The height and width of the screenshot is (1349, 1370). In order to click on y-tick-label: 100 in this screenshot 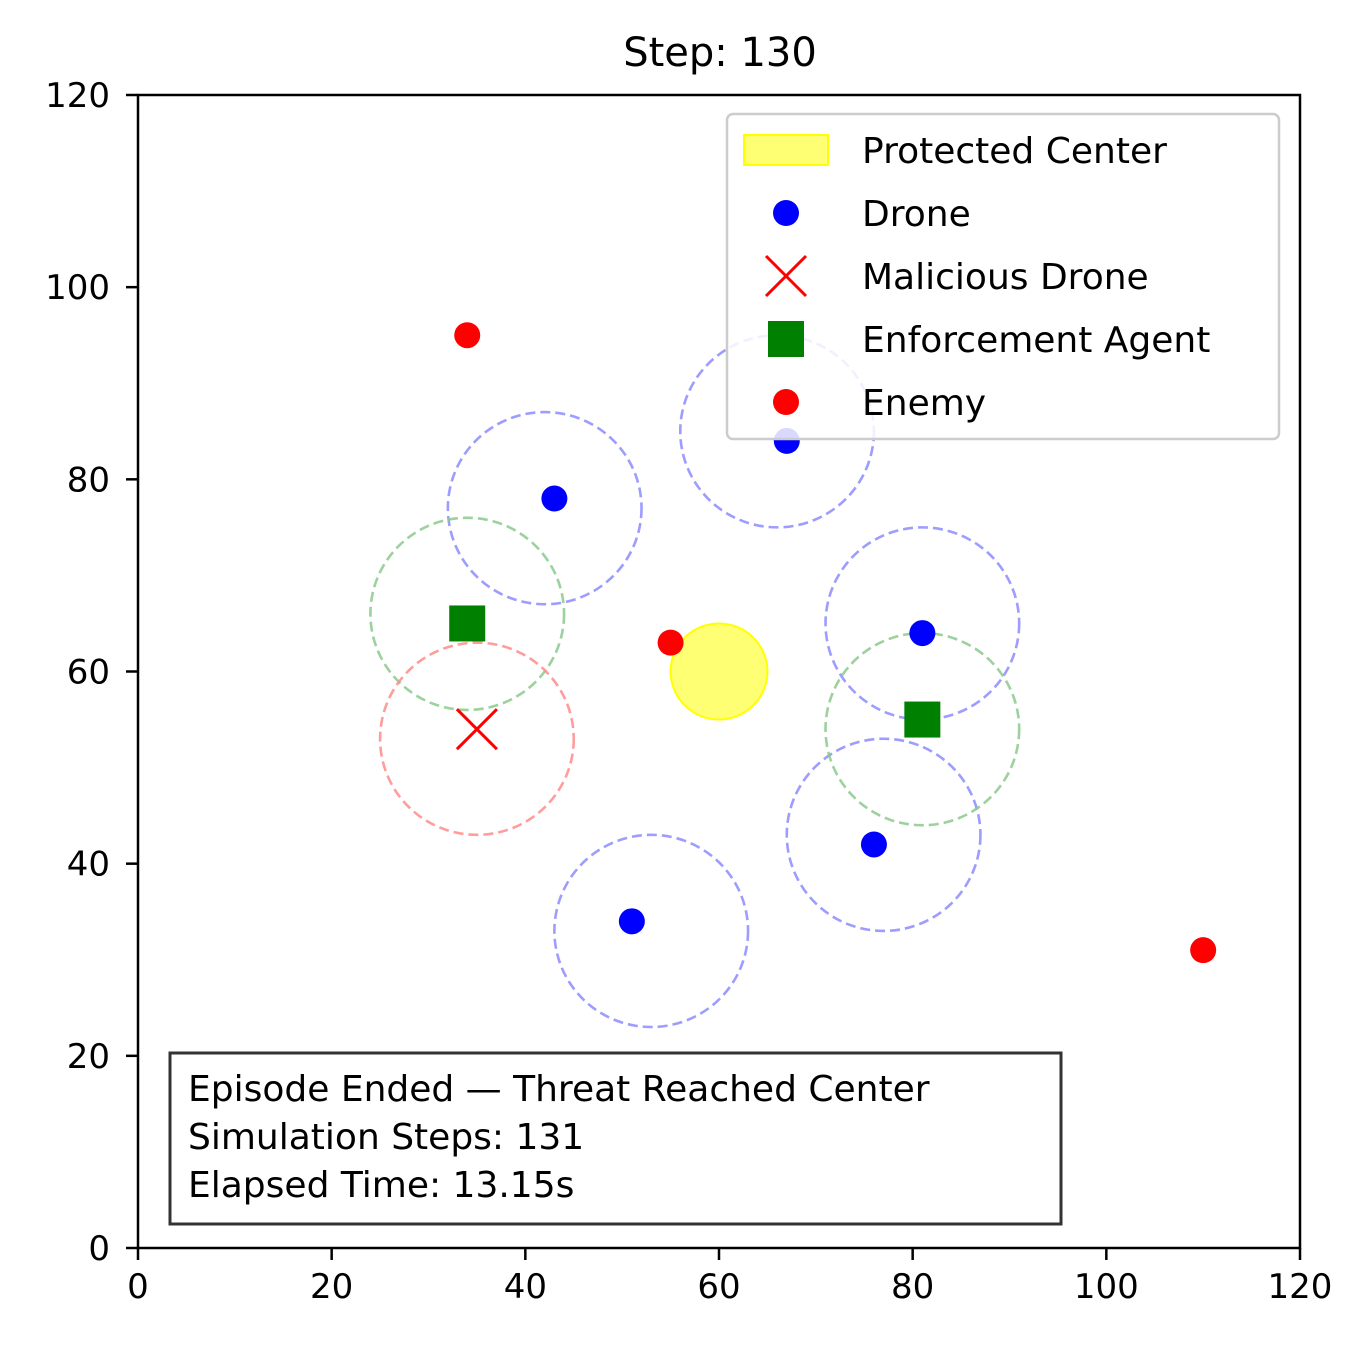, I will do `click(77, 288)`.